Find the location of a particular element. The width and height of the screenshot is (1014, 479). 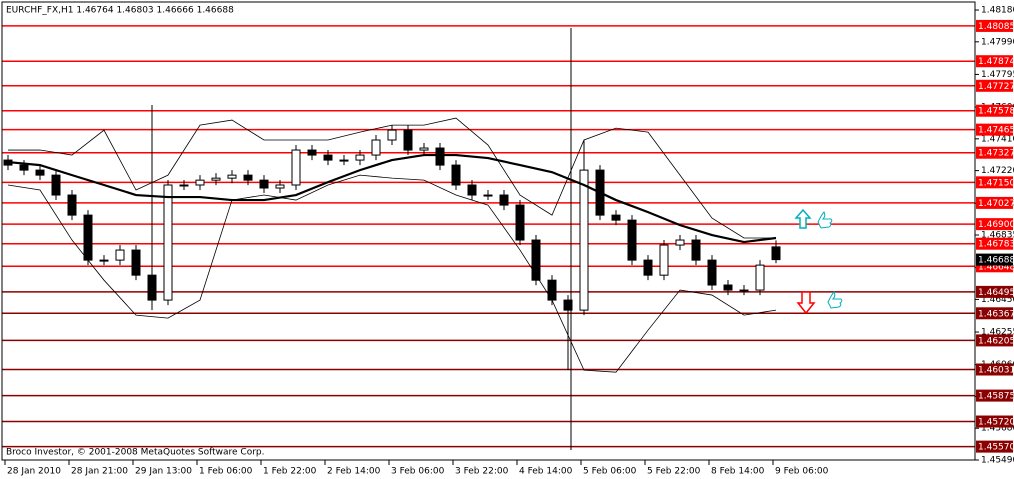

level-label: 1.47027 is located at coordinates (996, 204).